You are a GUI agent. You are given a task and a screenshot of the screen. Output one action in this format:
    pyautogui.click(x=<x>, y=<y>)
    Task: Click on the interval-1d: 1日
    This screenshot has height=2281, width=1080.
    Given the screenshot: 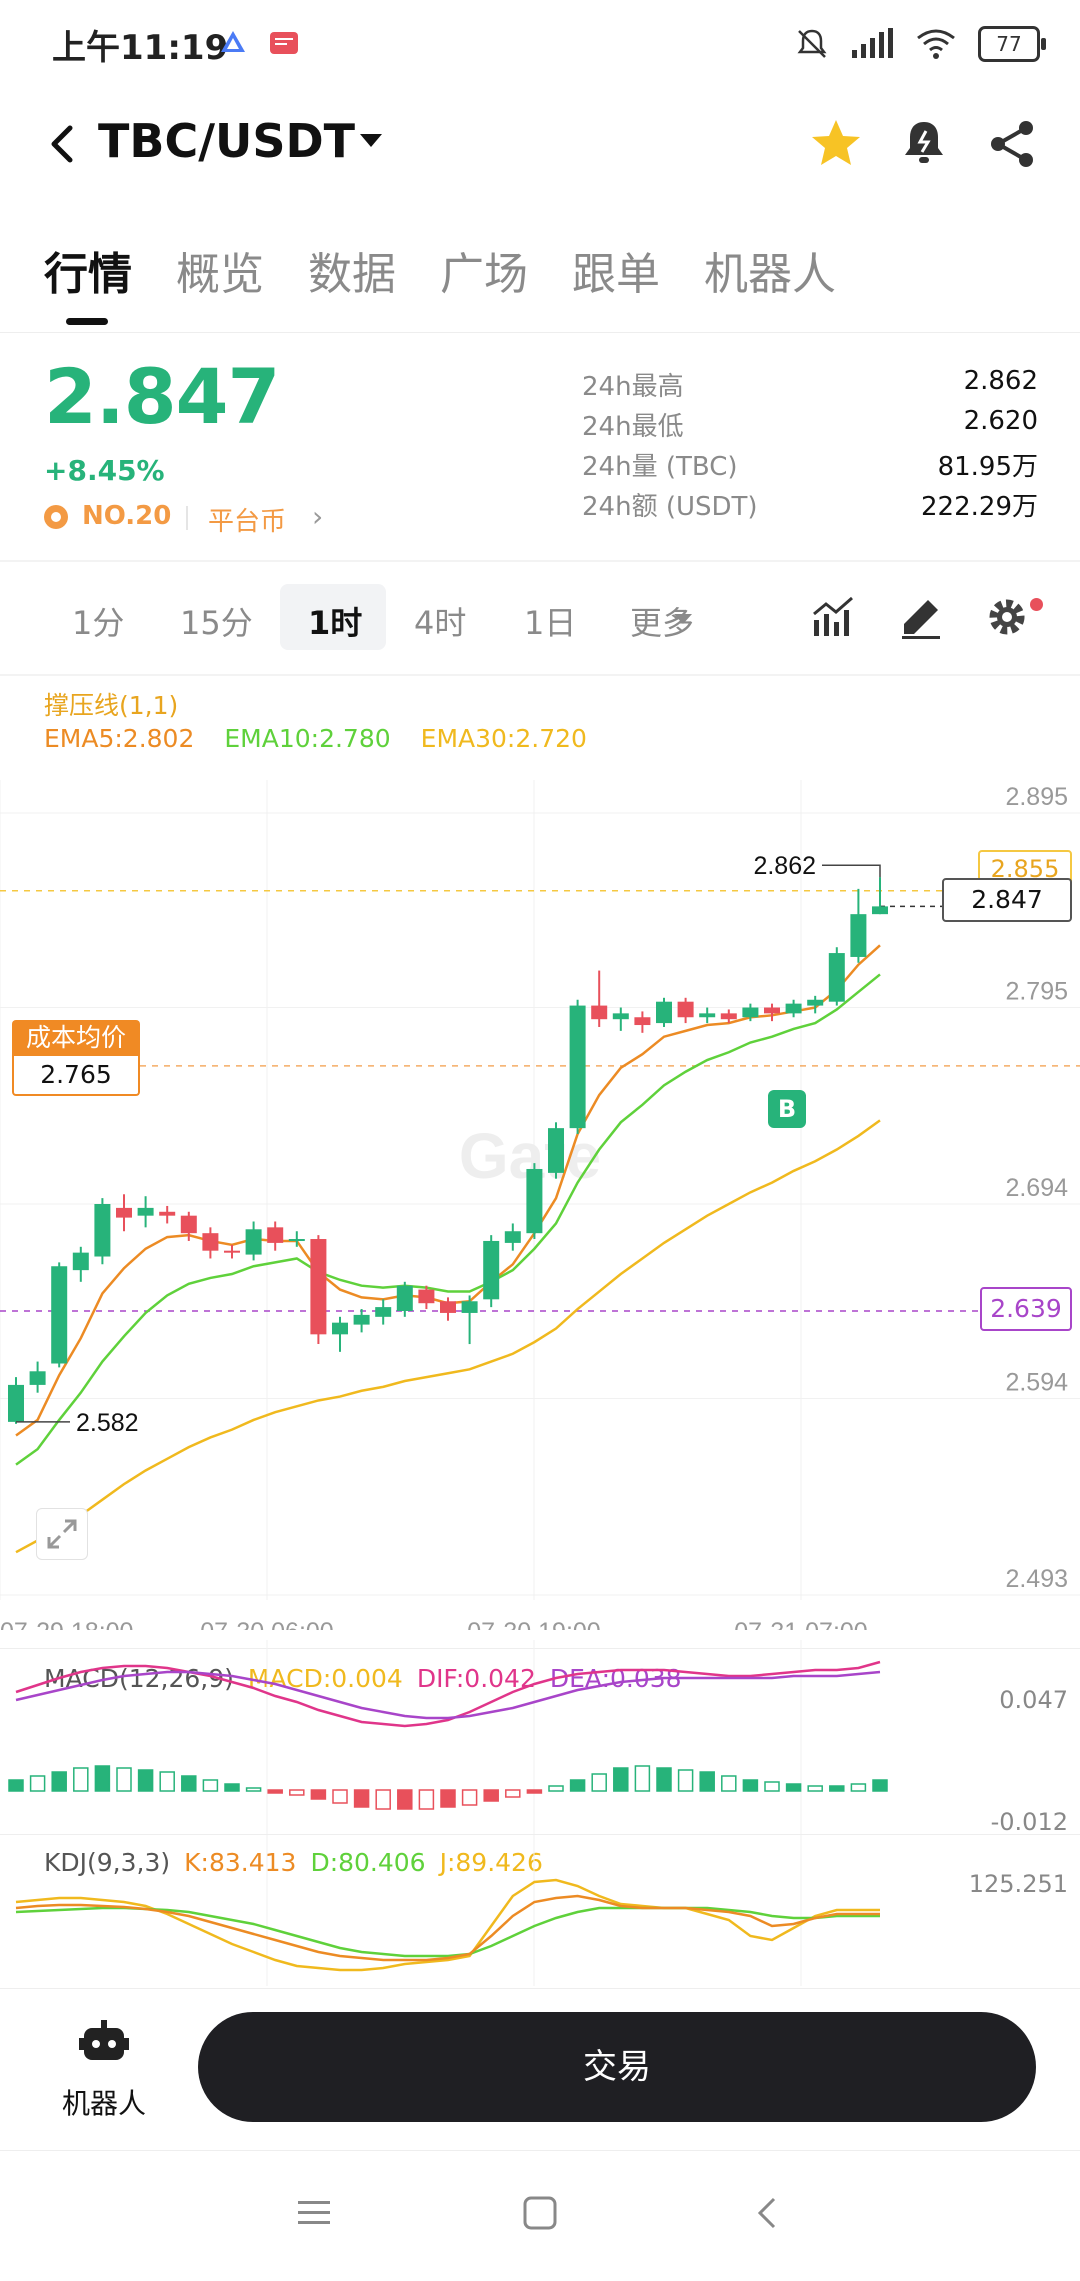 What is the action you would take?
    pyautogui.click(x=550, y=623)
    